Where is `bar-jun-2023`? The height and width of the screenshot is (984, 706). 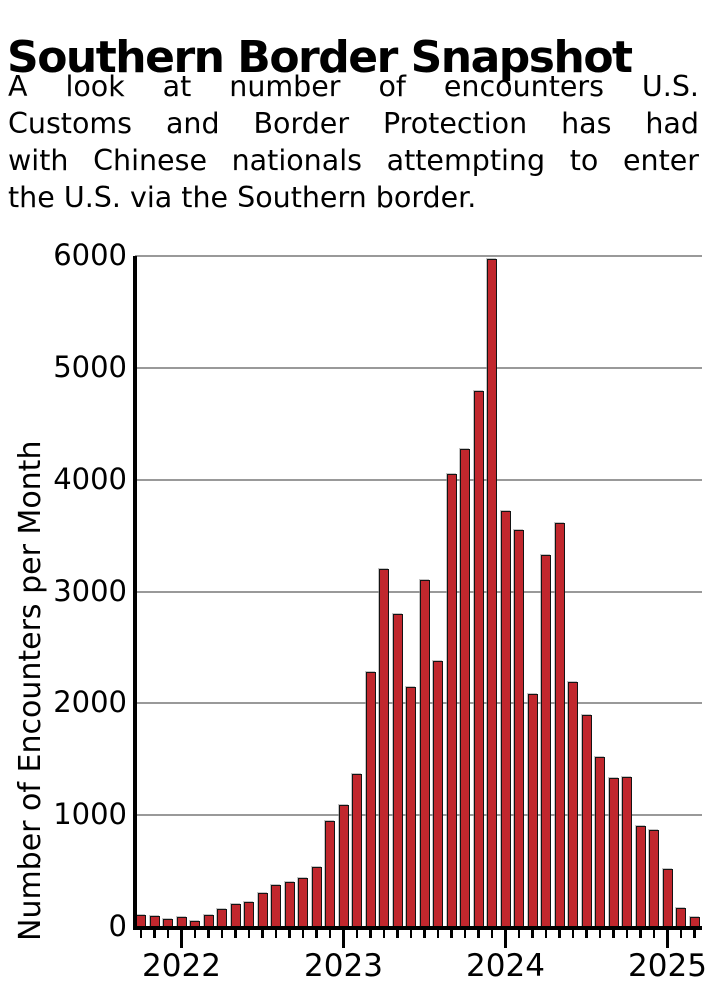
bar-jun-2023 is located at coordinates (411, 807).